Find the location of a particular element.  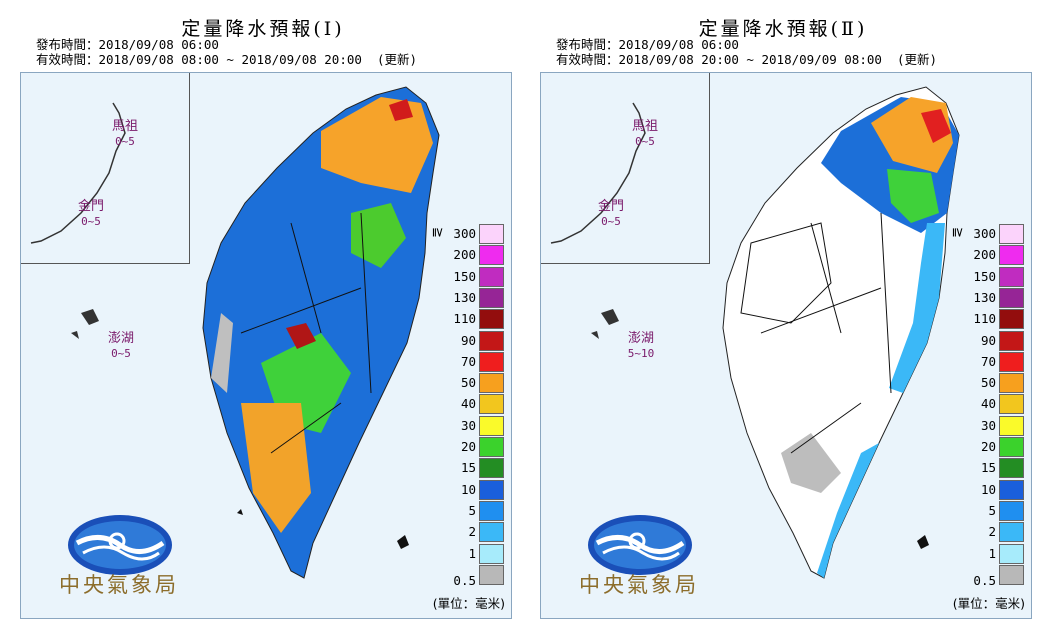

legend-level: 150 is located at coordinates (474, 276).